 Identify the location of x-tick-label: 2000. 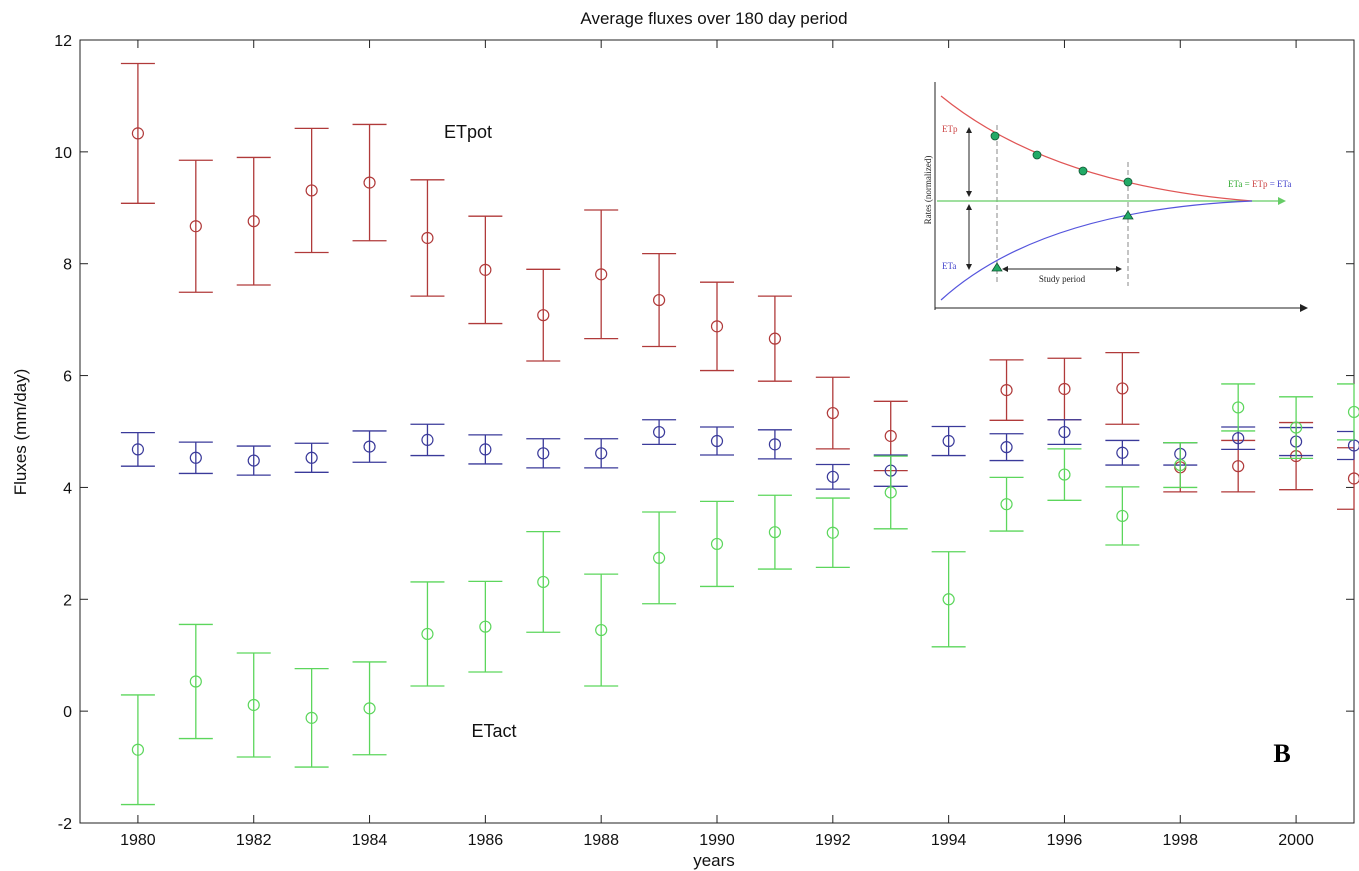
(1296, 840).